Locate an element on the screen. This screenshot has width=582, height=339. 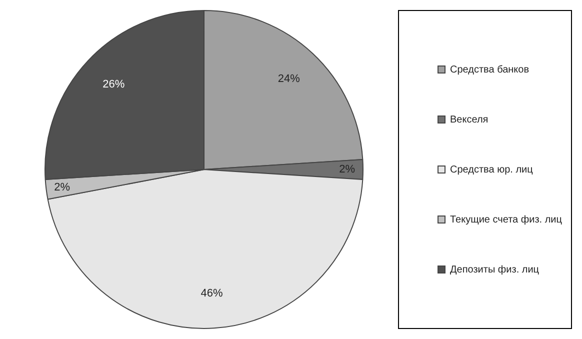
legend-label: Средства банков is located at coordinates (490, 70).